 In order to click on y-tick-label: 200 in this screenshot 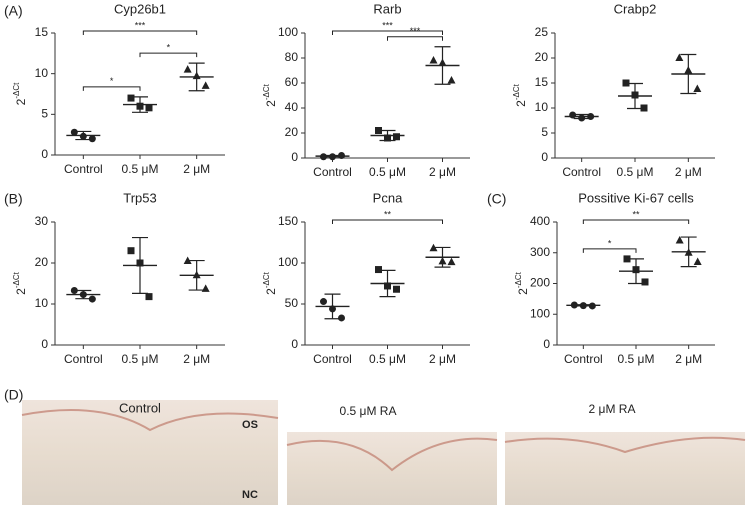, I will do `click(540, 283)`.